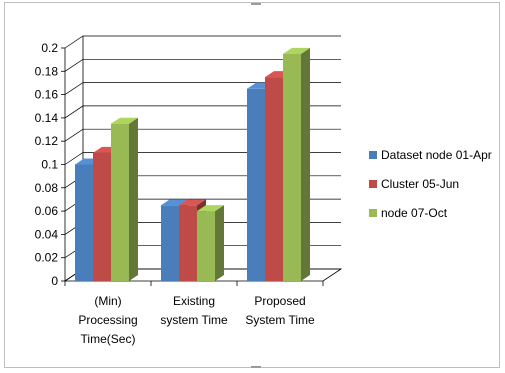 This screenshot has width=505, height=373. What do you see at coordinates (47, 234) in the screenshot?
I see `y-tick-label: 0.04` at bounding box center [47, 234].